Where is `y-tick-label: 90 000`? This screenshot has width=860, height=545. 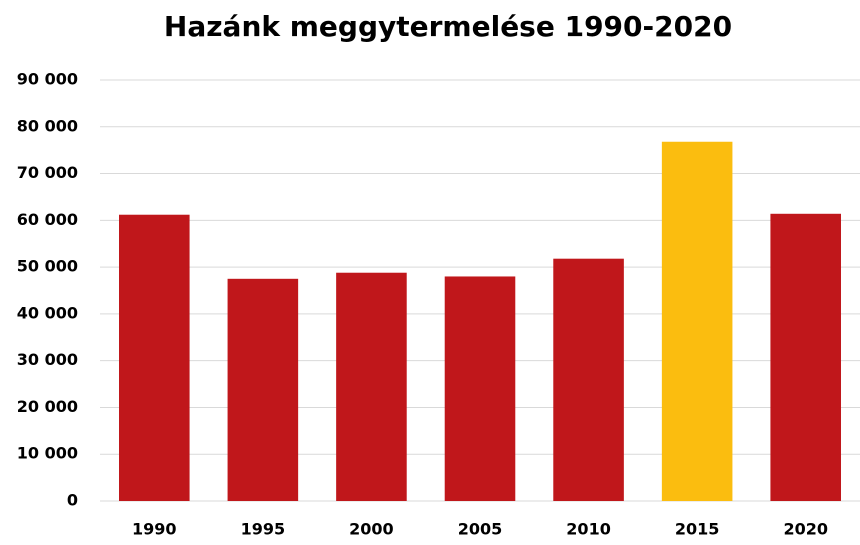
y-tick-label: 90 000 is located at coordinates (47, 79).